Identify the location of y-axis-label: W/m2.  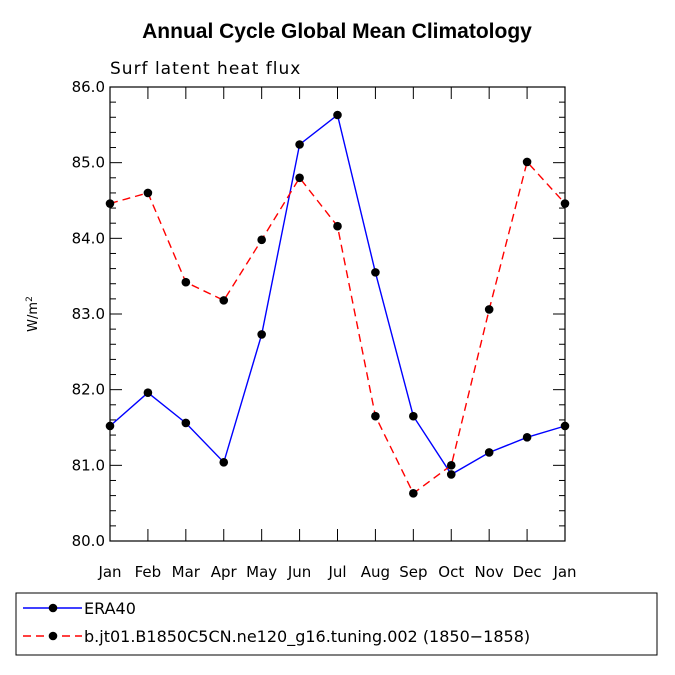
(33, 314).